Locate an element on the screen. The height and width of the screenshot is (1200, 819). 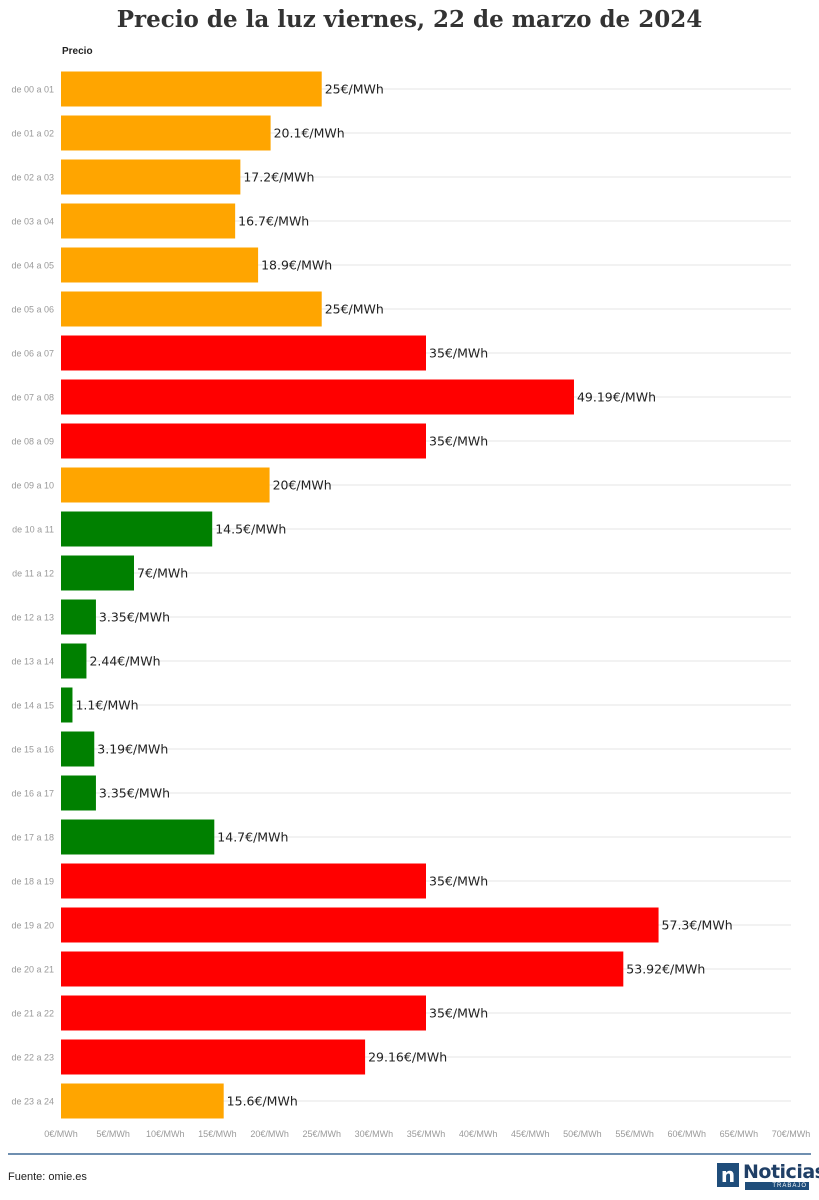
category-label: de 23 a 24 is located at coordinates (32, 1102).